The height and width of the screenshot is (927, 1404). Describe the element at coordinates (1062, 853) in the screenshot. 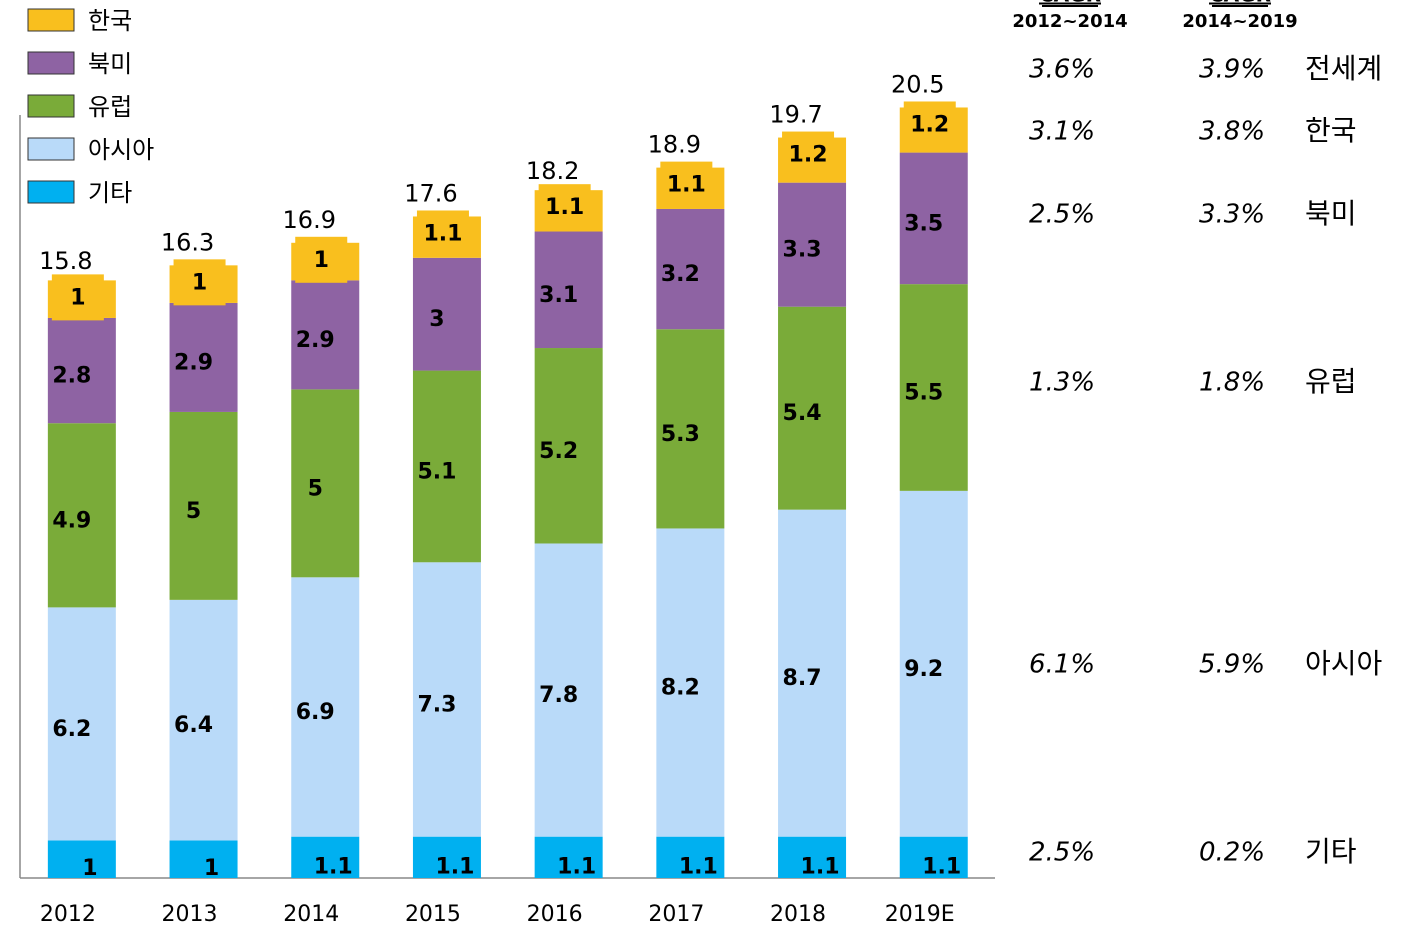

I see `table-cell: 2.5%` at that location.